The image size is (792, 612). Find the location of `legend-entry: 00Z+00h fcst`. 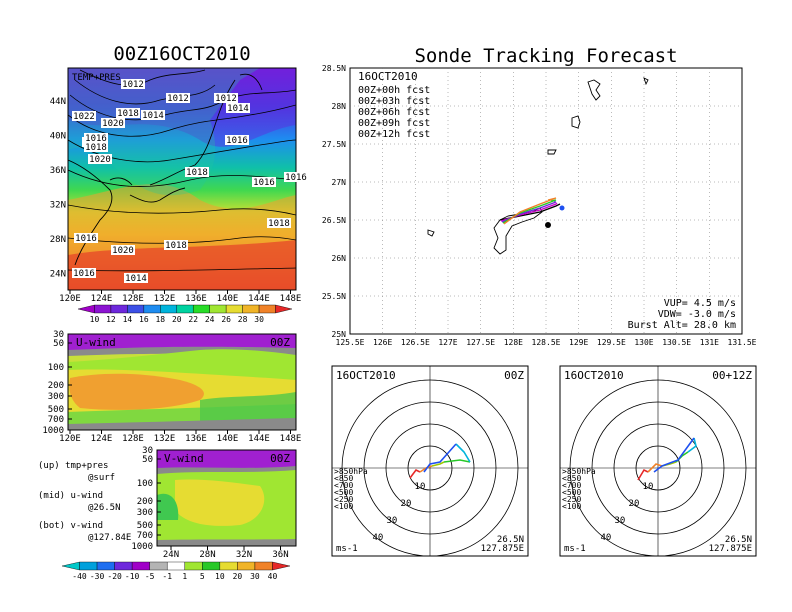

legend-entry: 00Z+00h fcst is located at coordinates (394, 90).